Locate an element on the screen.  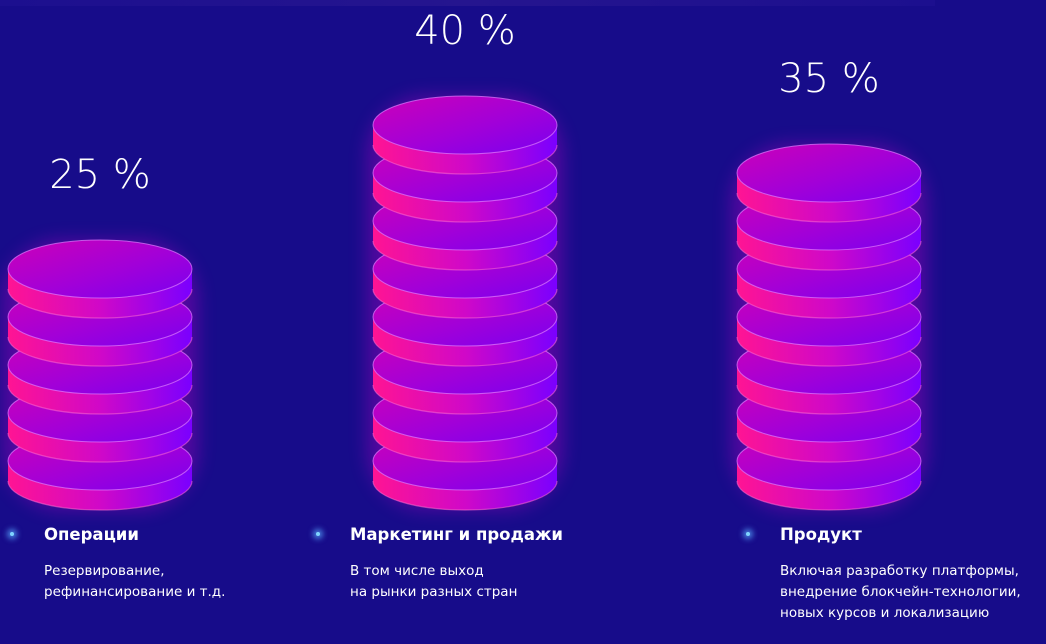
legend-description-line: внедрение блокчейн-технологии, is located at coordinates (900, 592).